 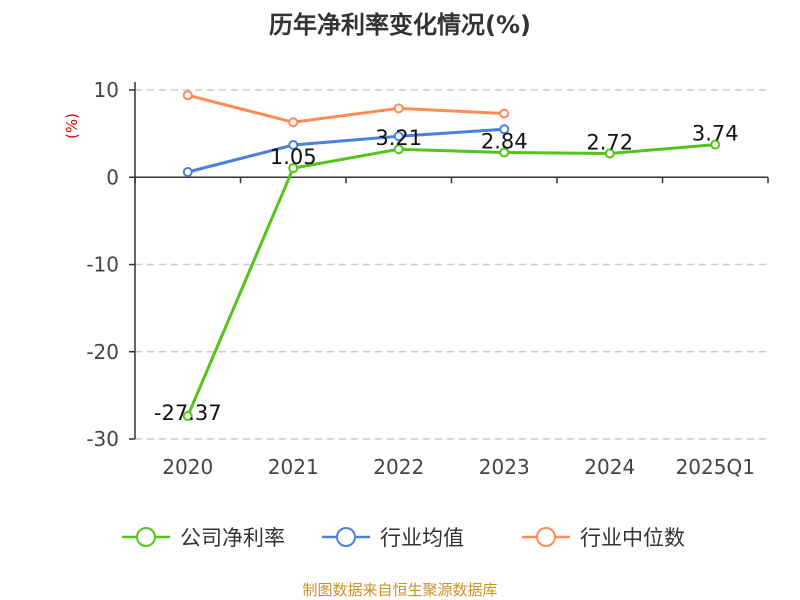 What do you see at coordinates (102, 352) in the screenshot?
I see `y-tick-label: -20` at bounding box center [102, 352].